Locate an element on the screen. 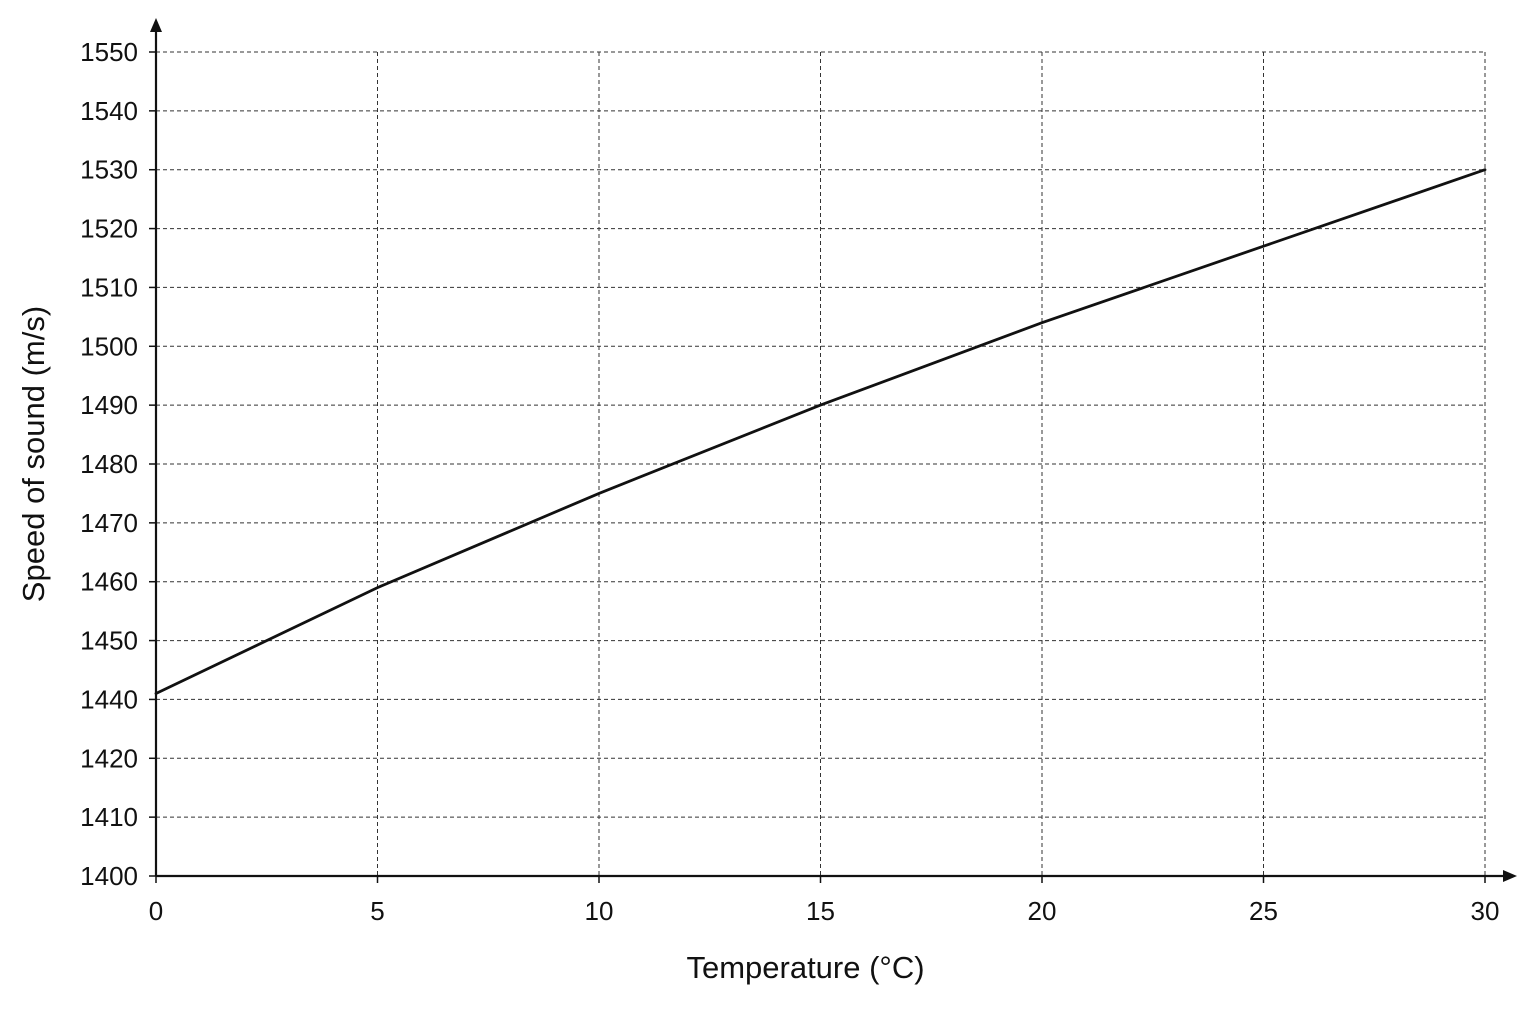 Image resolution: width=1536 pixels, height=1024 pixels. y-axis-title: Speed of sound (m/s) is located at coordinates (33, 454).